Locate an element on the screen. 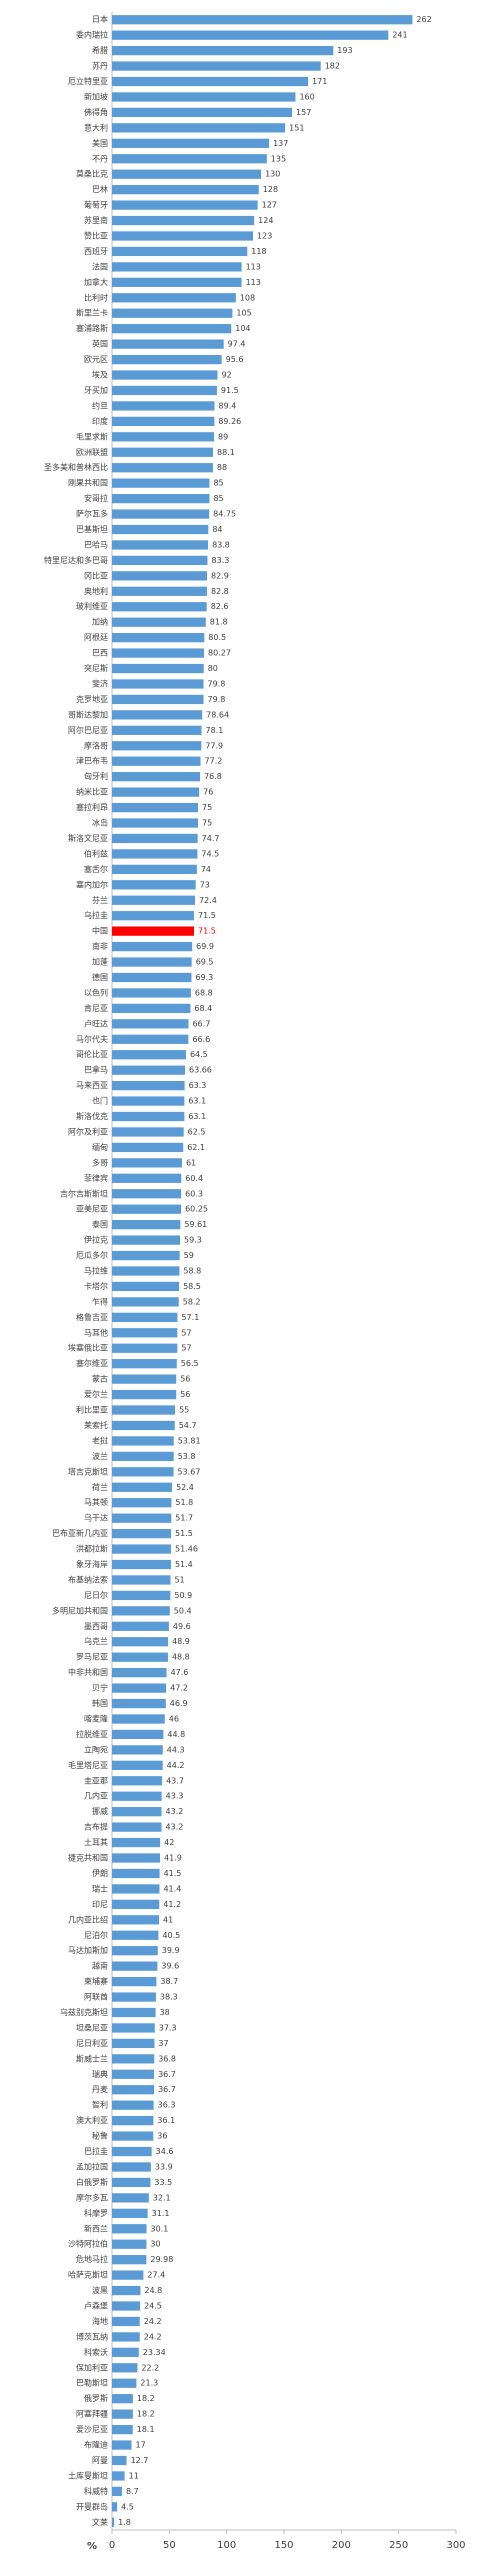 This screenshot has height=2558, width=481. value-label: 1.8 is located at coordinates (124, 2522).